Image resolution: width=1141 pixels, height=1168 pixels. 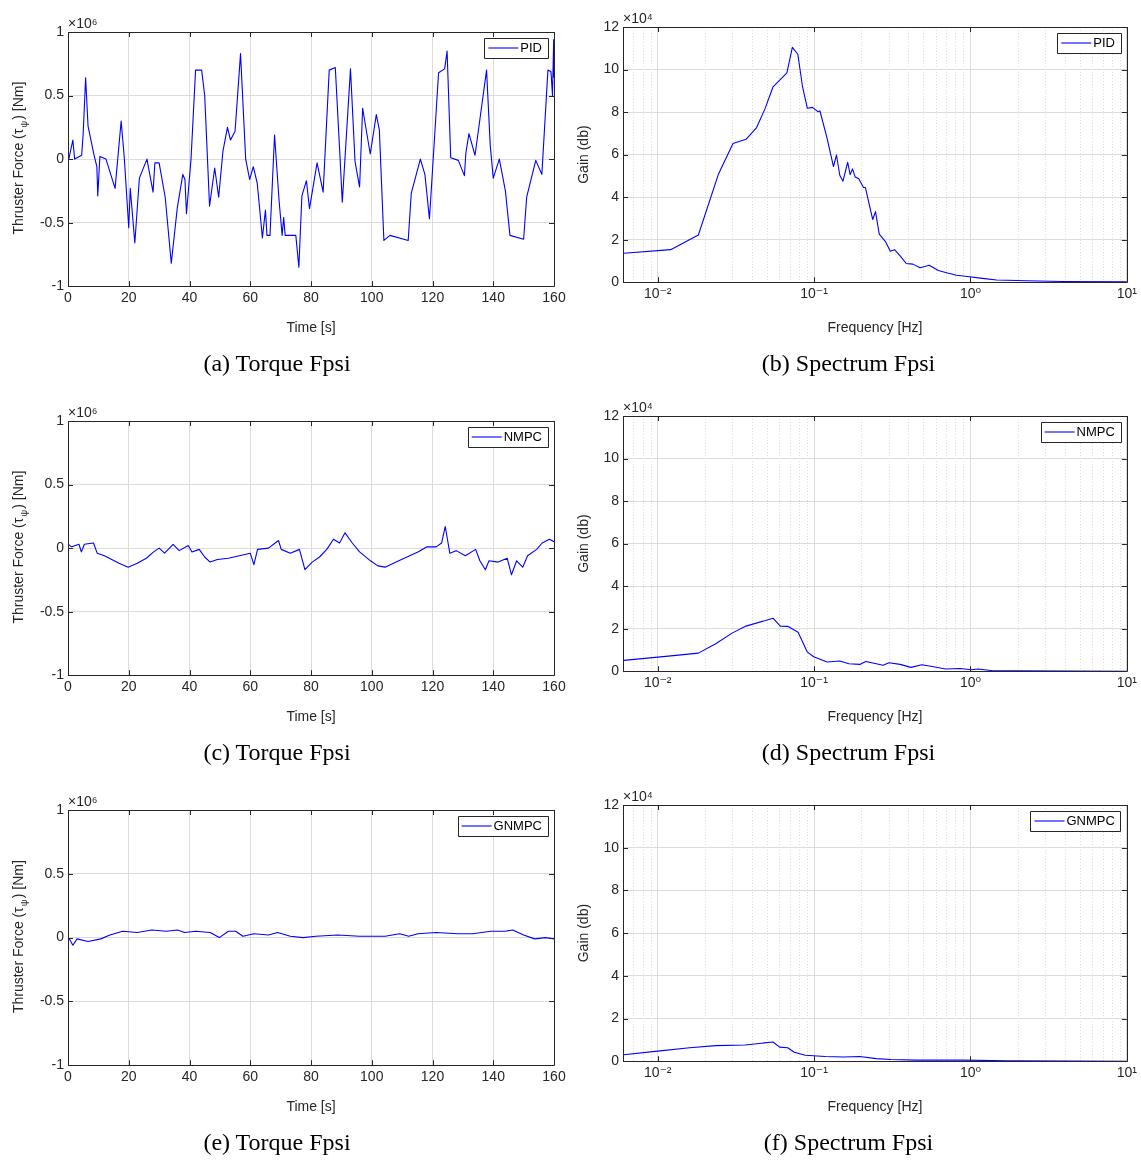 I want to click on text: (f) Spectrum Fpsi, so click(x=848, y=1141).